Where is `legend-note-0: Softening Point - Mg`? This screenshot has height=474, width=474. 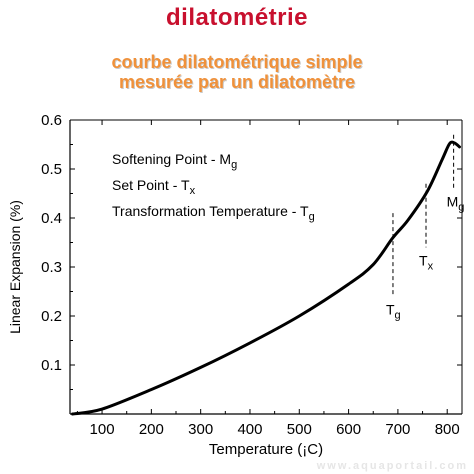 legend-note-0: Softening Point - Mg is located at coordinates (174, 161).